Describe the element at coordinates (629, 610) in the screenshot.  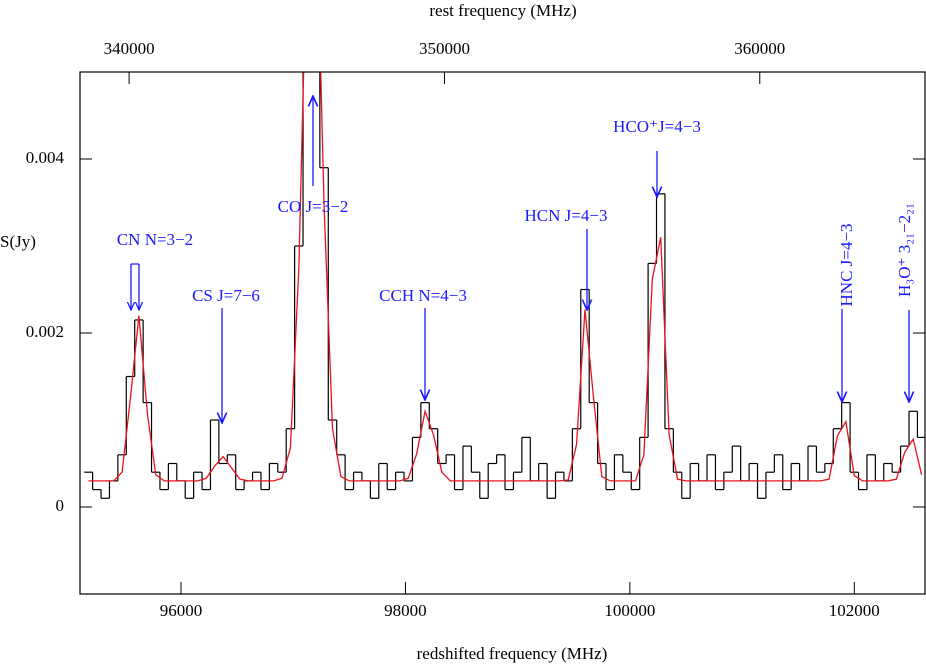
I see `x-tick-label: 100000` at that location.